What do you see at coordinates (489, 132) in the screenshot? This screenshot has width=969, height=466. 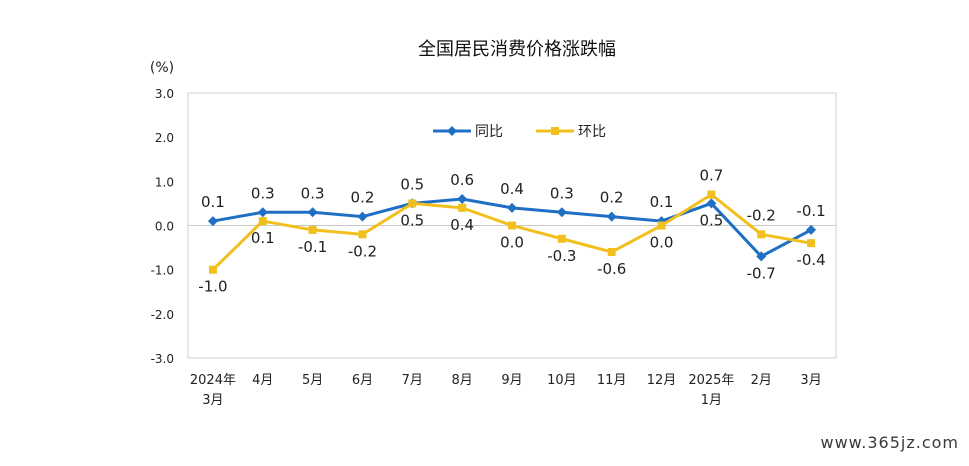 I see `legend-label: 同比` at bounding box center [489, 132].